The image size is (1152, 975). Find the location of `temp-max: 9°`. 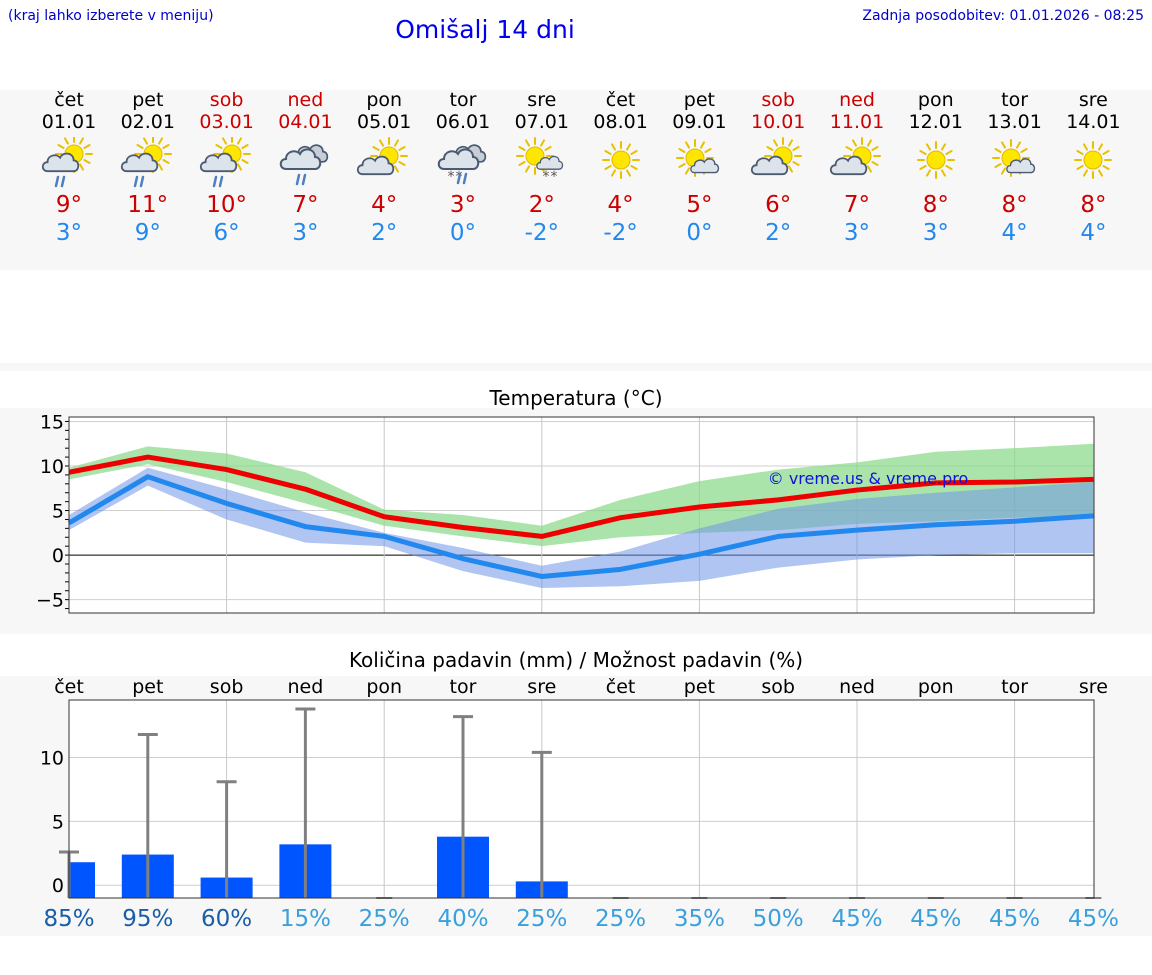

temp-max: 9° is located at coordinates (69, 205).